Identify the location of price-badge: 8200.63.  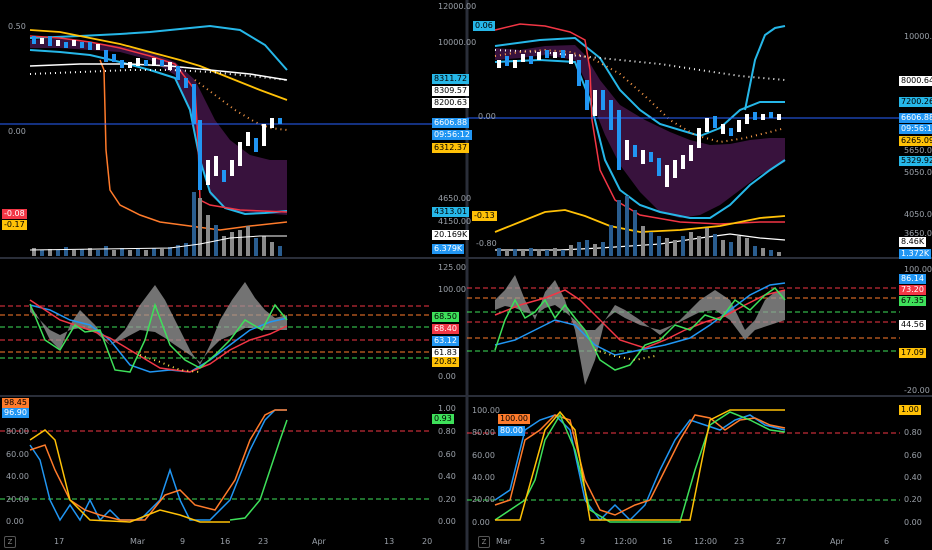
(451, 103).